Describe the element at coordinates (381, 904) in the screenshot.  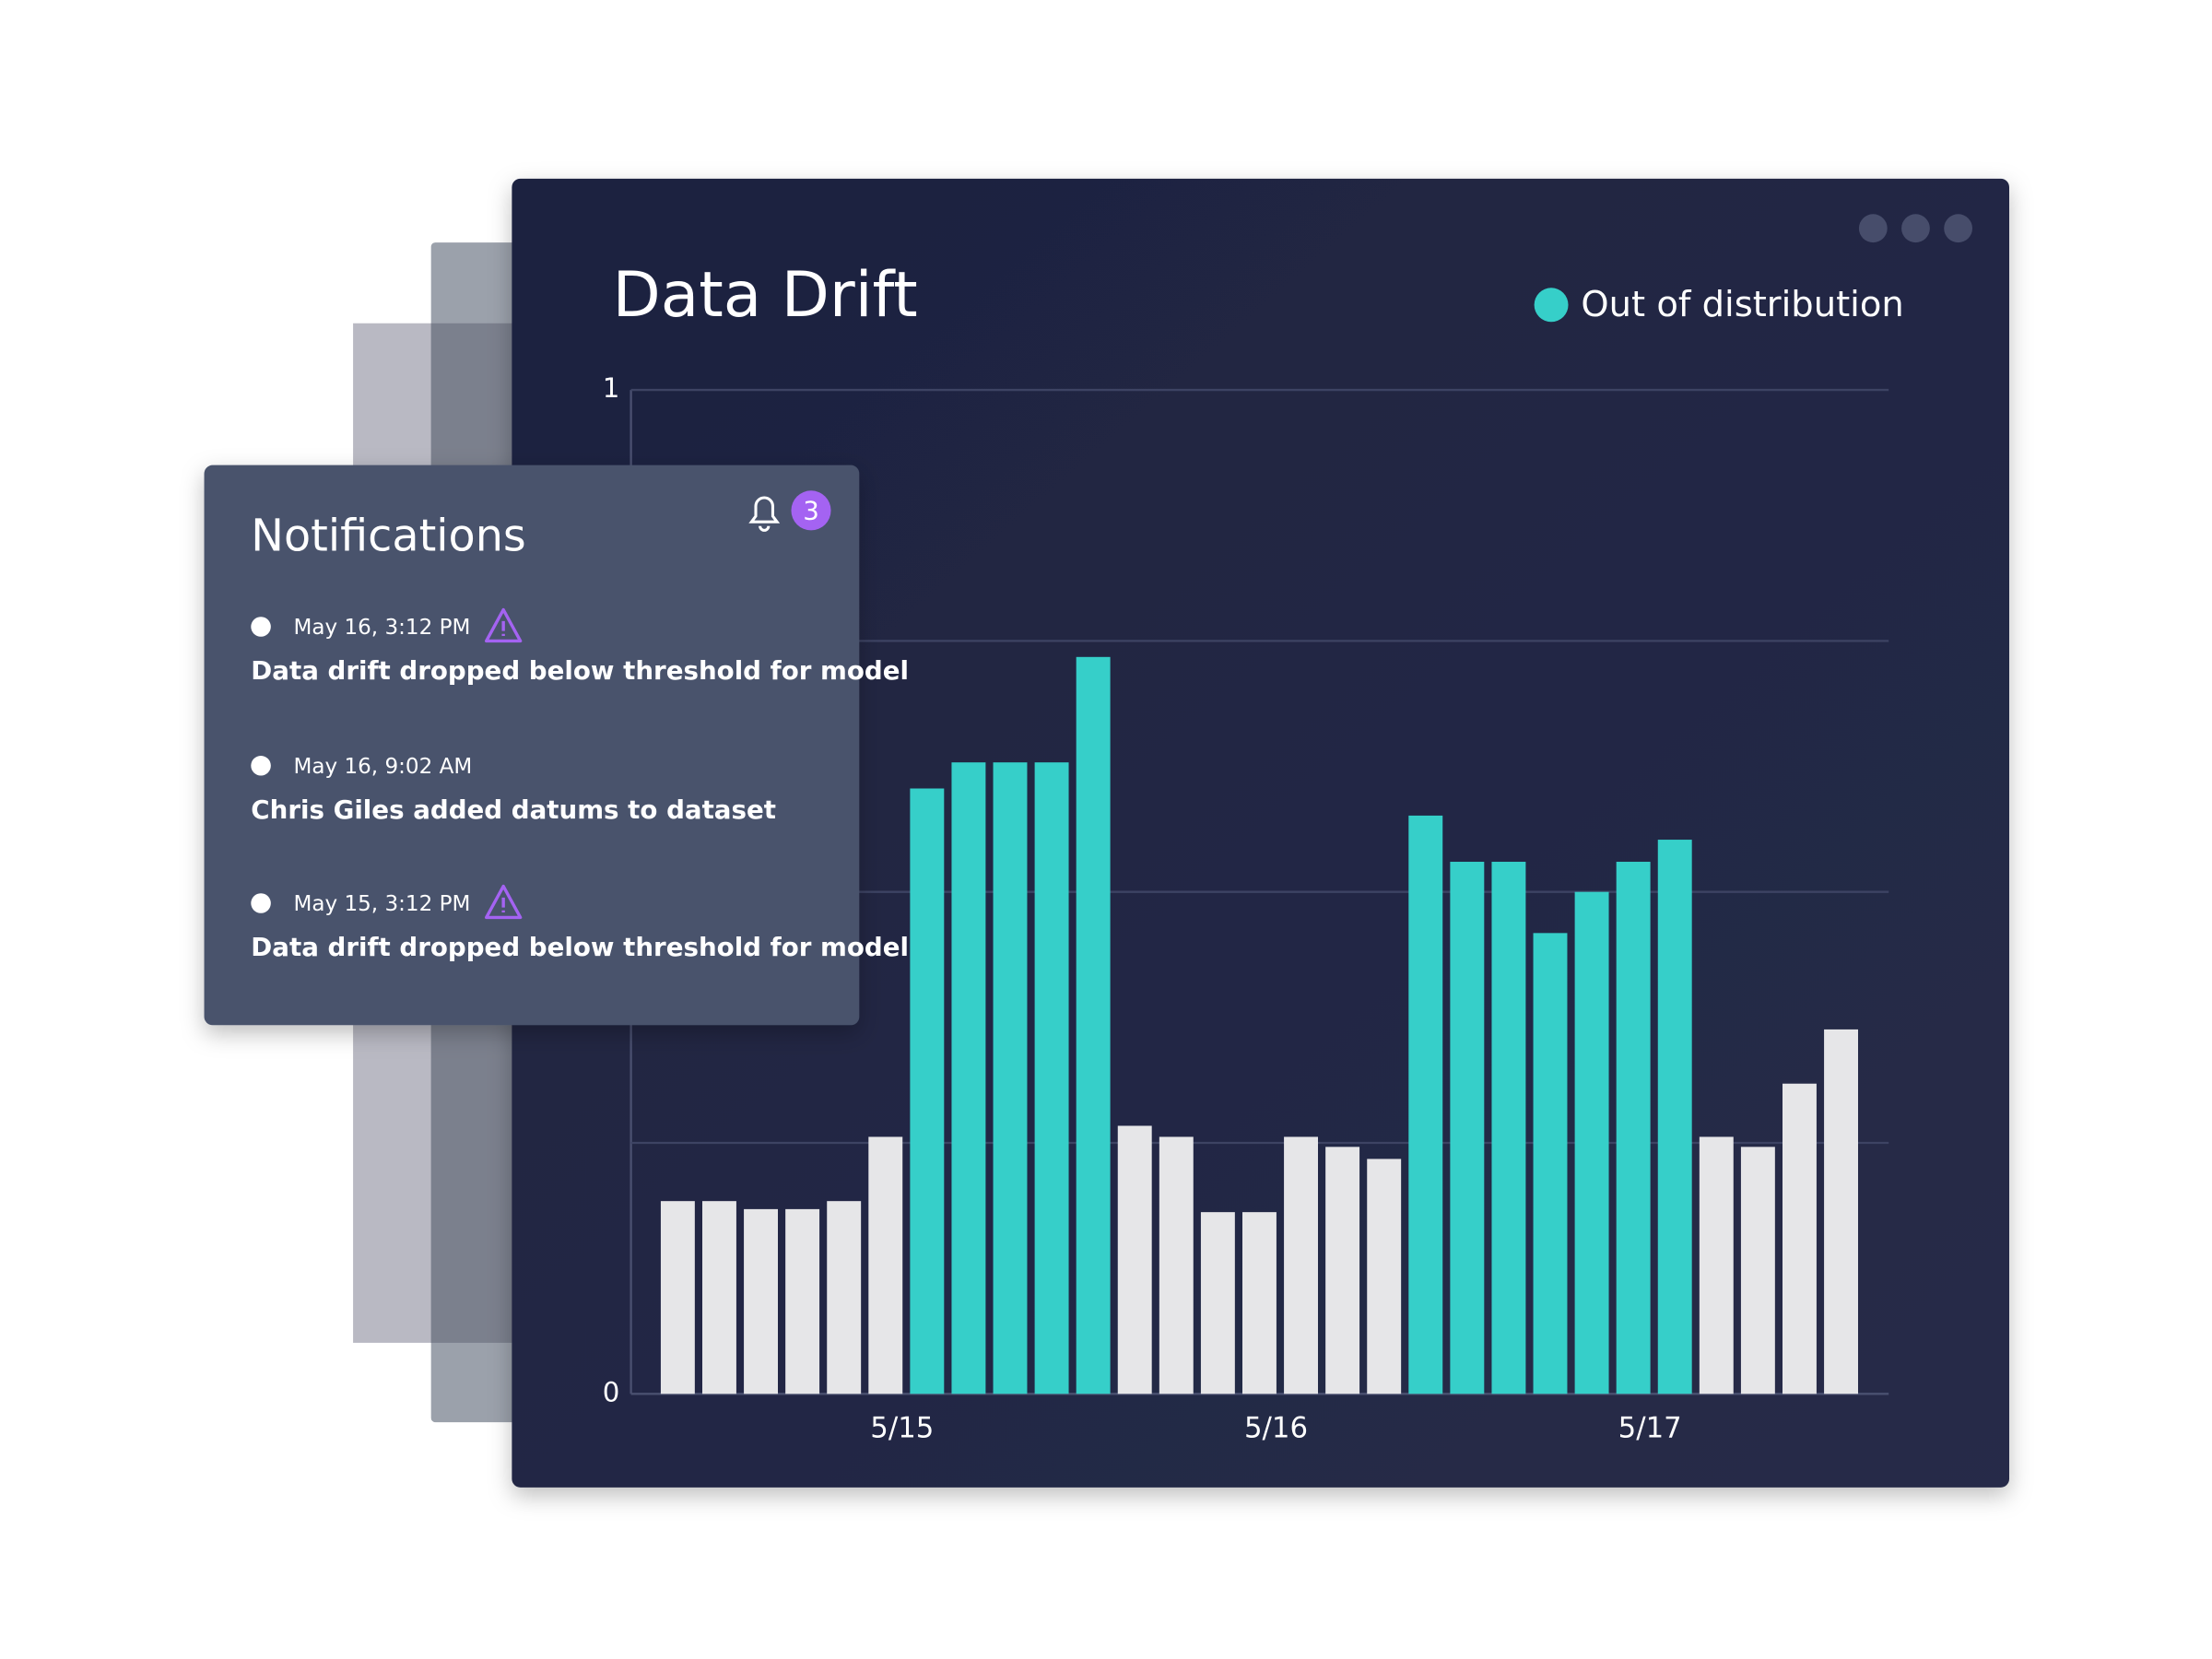
I see `notification-time: May 15, 3:12 PM` at that location.